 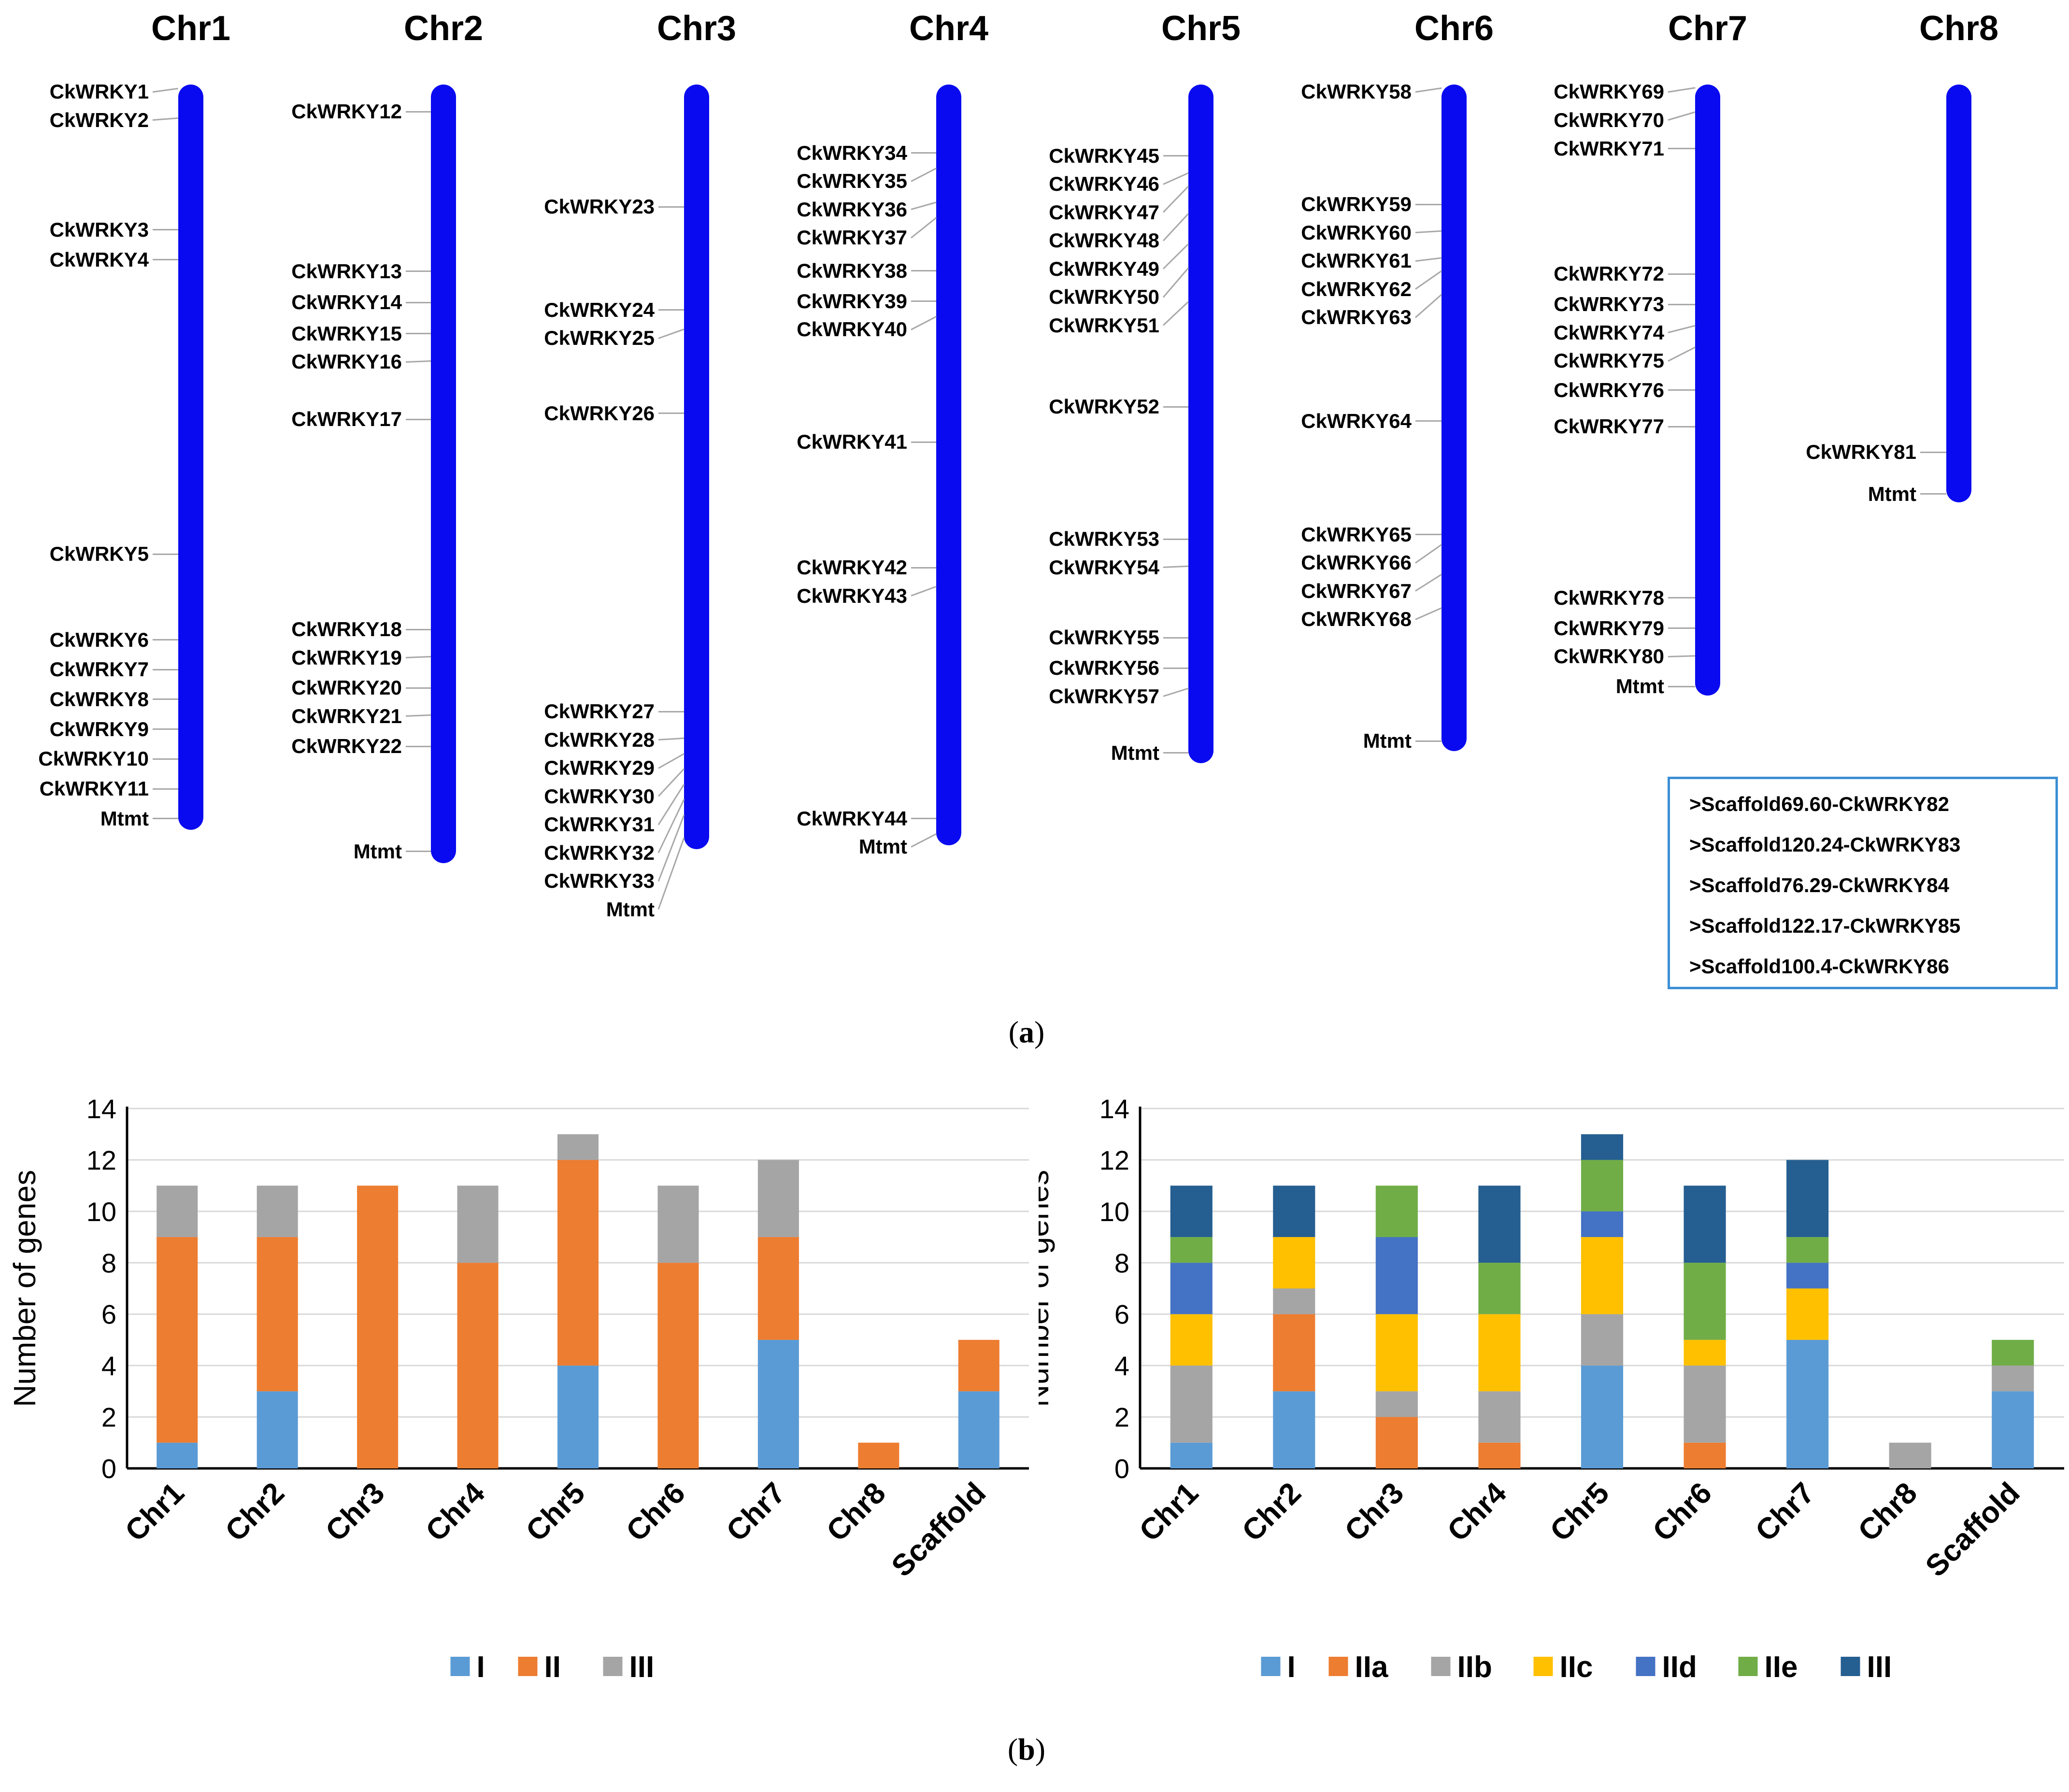 I want to click on gene-label: CkWRKY32, so click(x=599, y=852).